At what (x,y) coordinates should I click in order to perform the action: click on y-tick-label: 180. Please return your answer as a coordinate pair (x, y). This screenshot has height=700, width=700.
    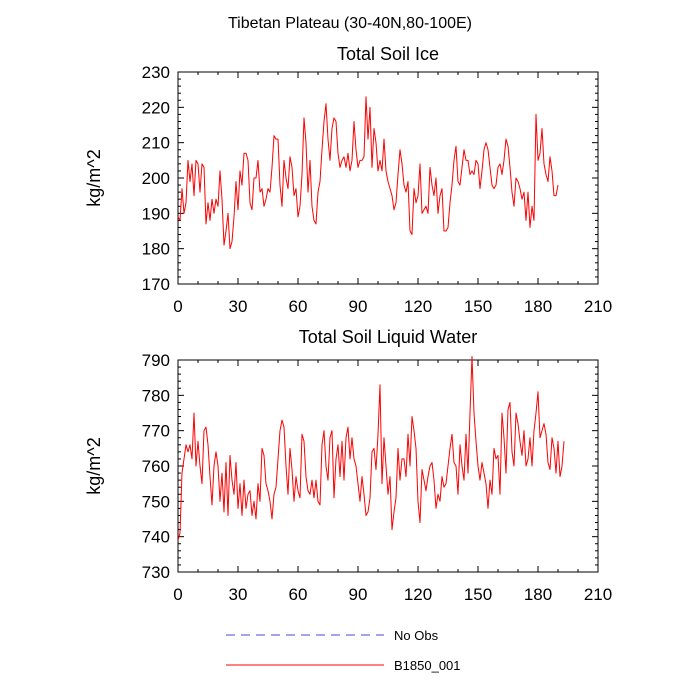
    Looking at the image, I should click on (156, 249).